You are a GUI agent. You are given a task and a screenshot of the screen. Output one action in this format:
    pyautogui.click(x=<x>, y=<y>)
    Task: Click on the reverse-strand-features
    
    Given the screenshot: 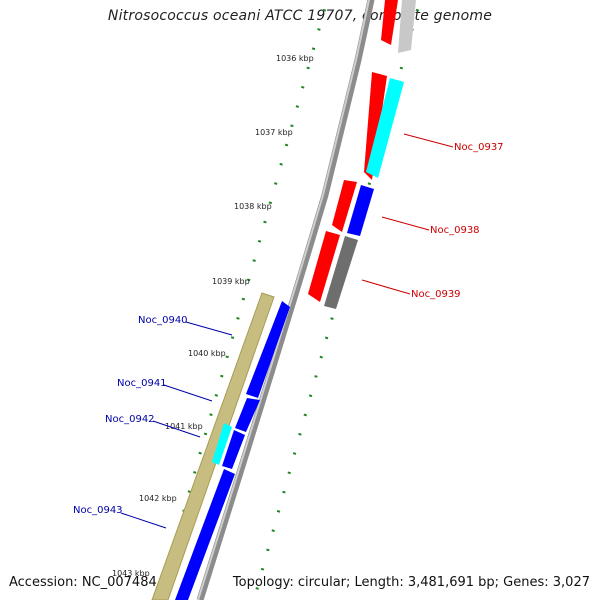 What is the action you would take?
    pyautogui.click(x=220, y=446)
    